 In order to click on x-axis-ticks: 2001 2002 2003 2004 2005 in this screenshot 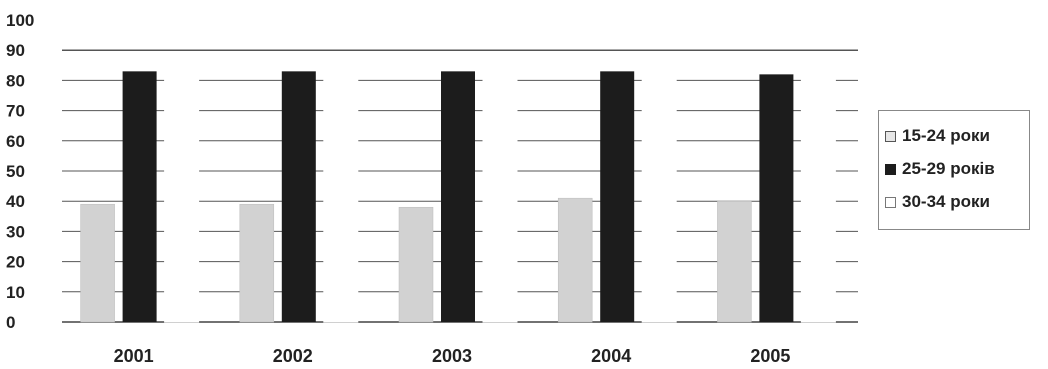, I will do `click(452, 356)`.